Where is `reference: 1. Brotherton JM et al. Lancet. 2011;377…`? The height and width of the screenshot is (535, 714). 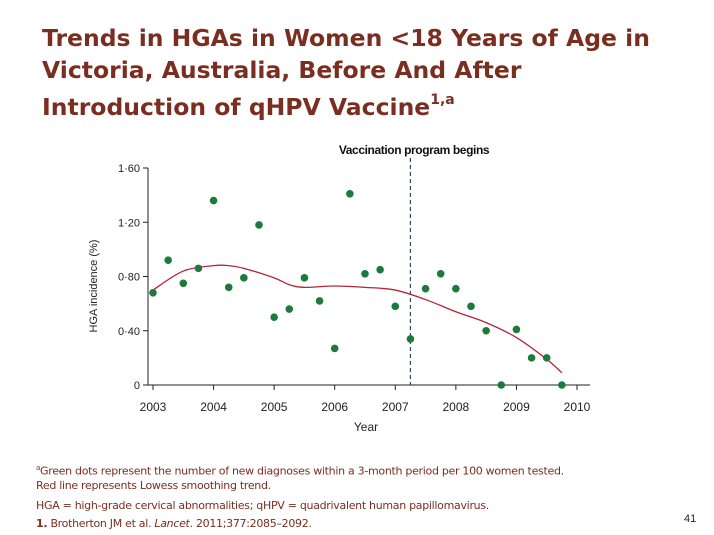
reference: 1. Brotherton JM et al. Lancet. 2011;377… is located at coordinates (346, 524).